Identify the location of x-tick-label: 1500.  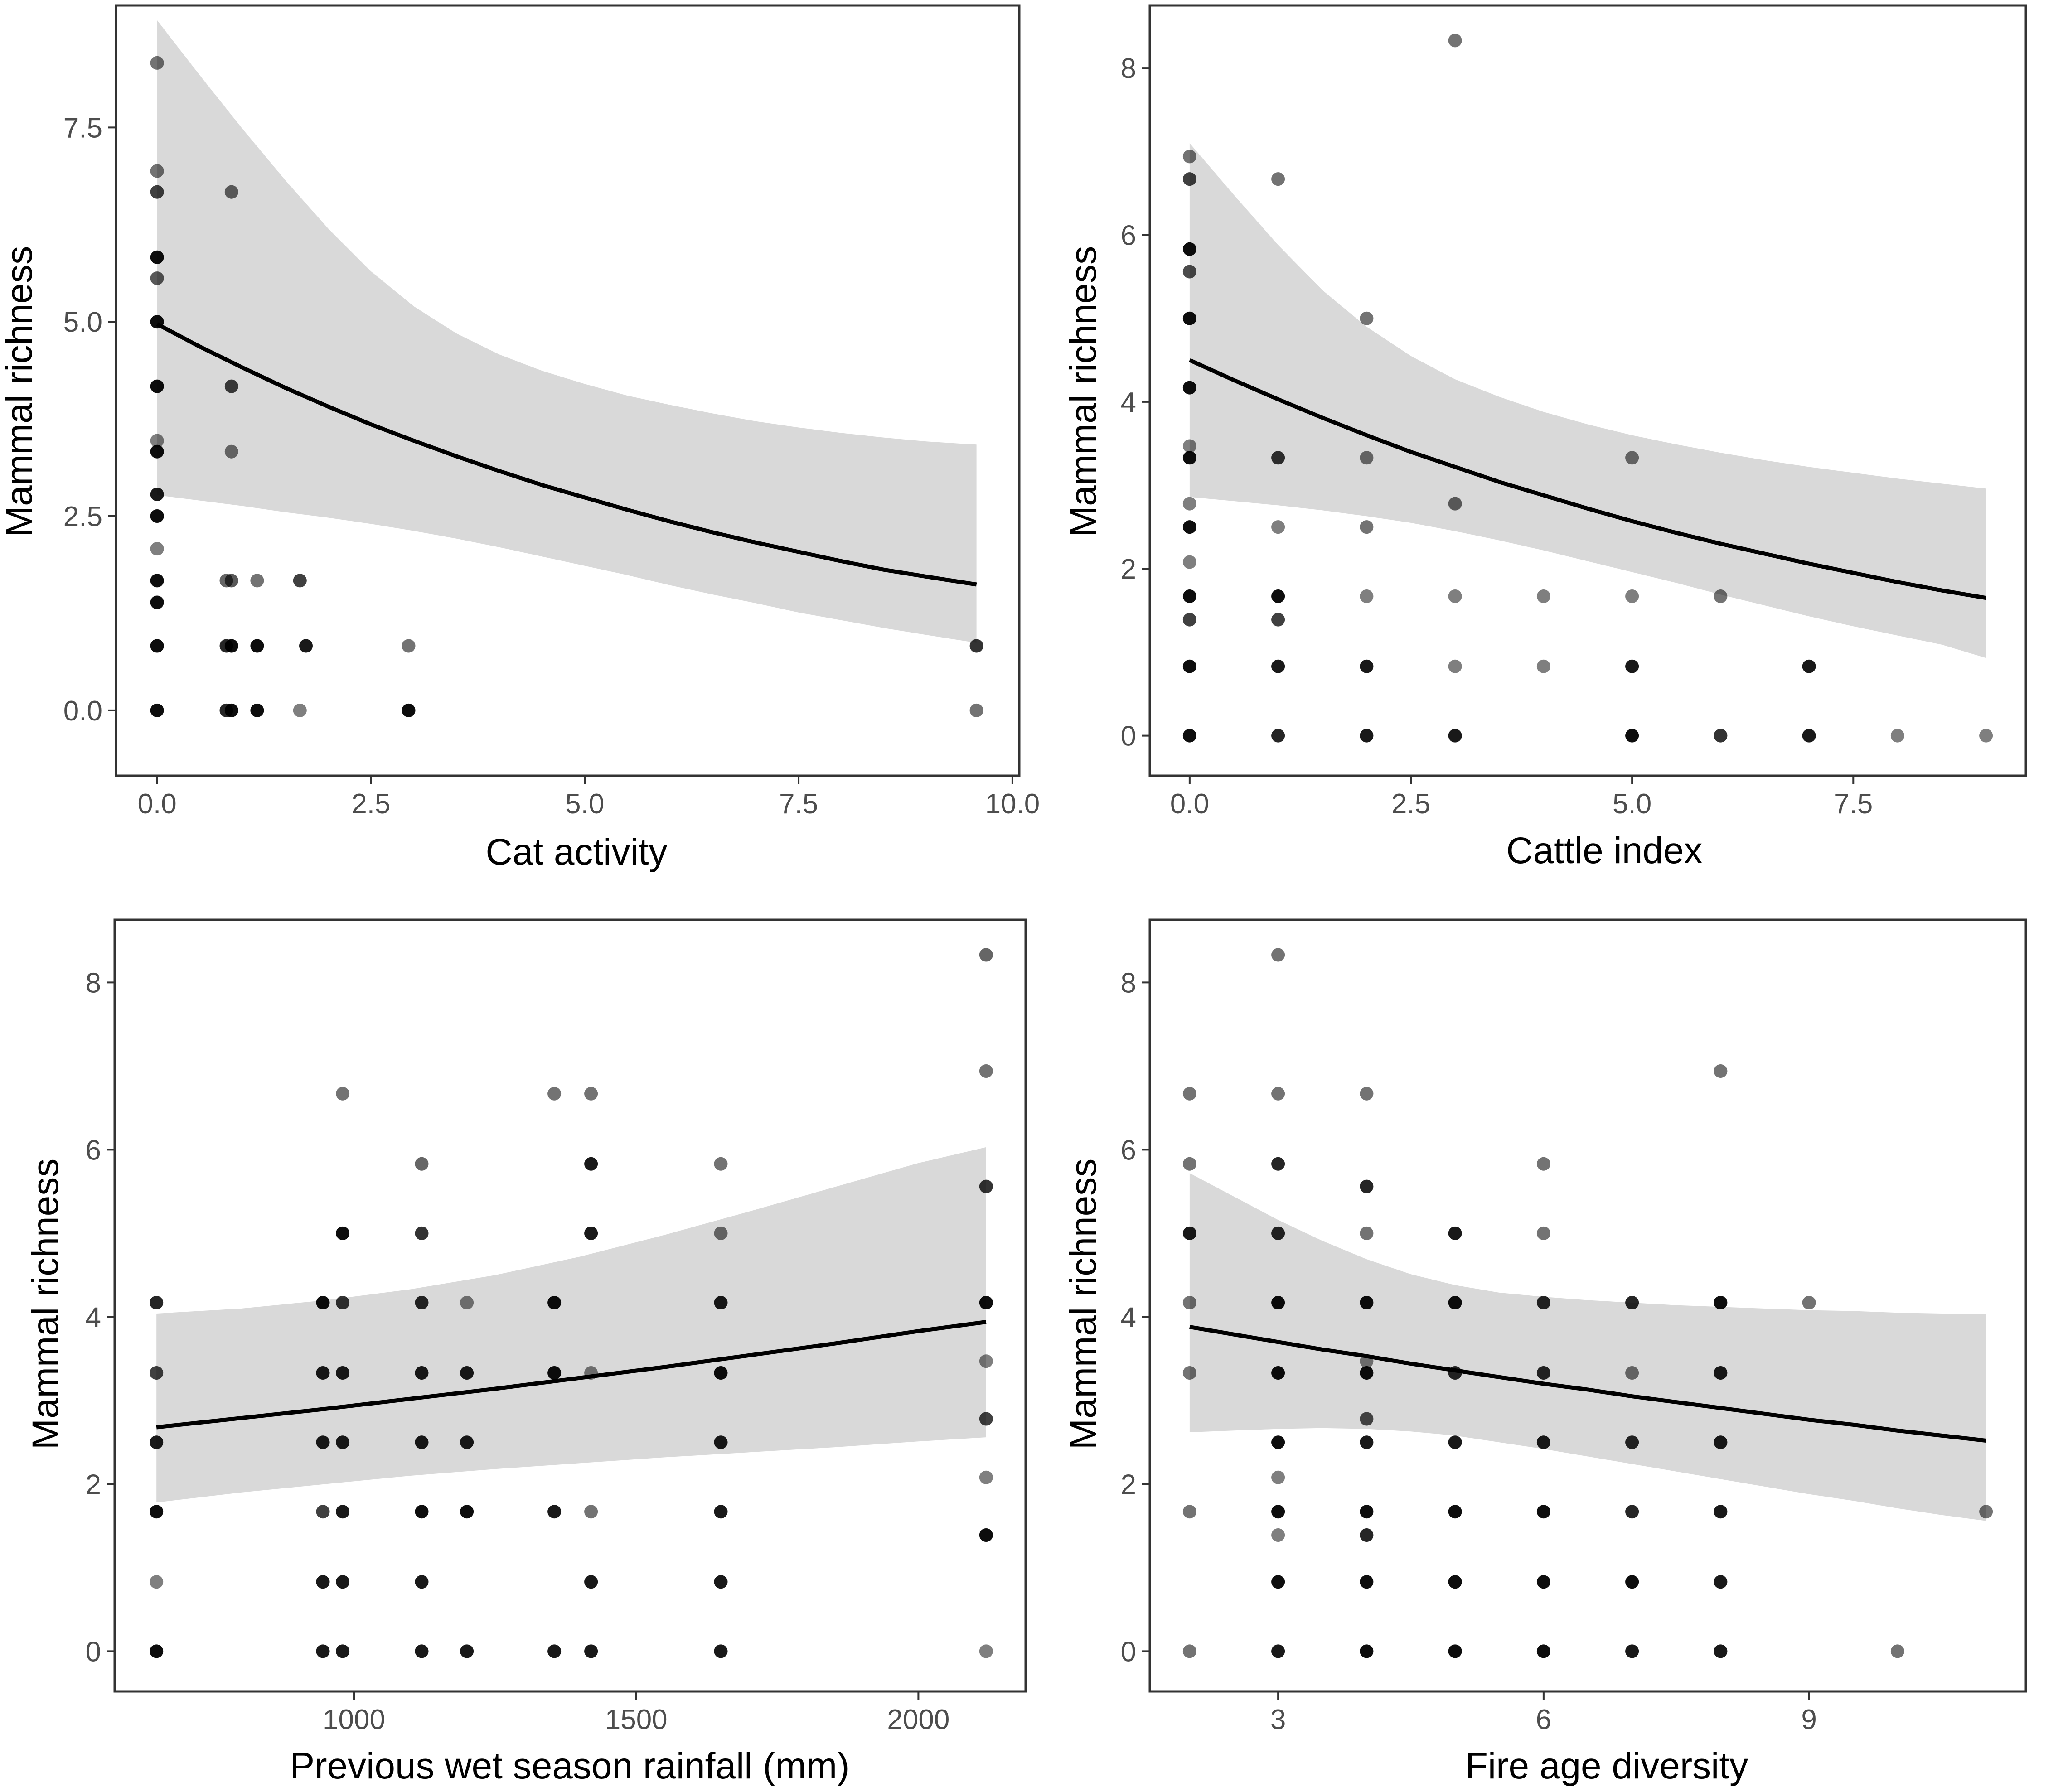
(636, 1719).